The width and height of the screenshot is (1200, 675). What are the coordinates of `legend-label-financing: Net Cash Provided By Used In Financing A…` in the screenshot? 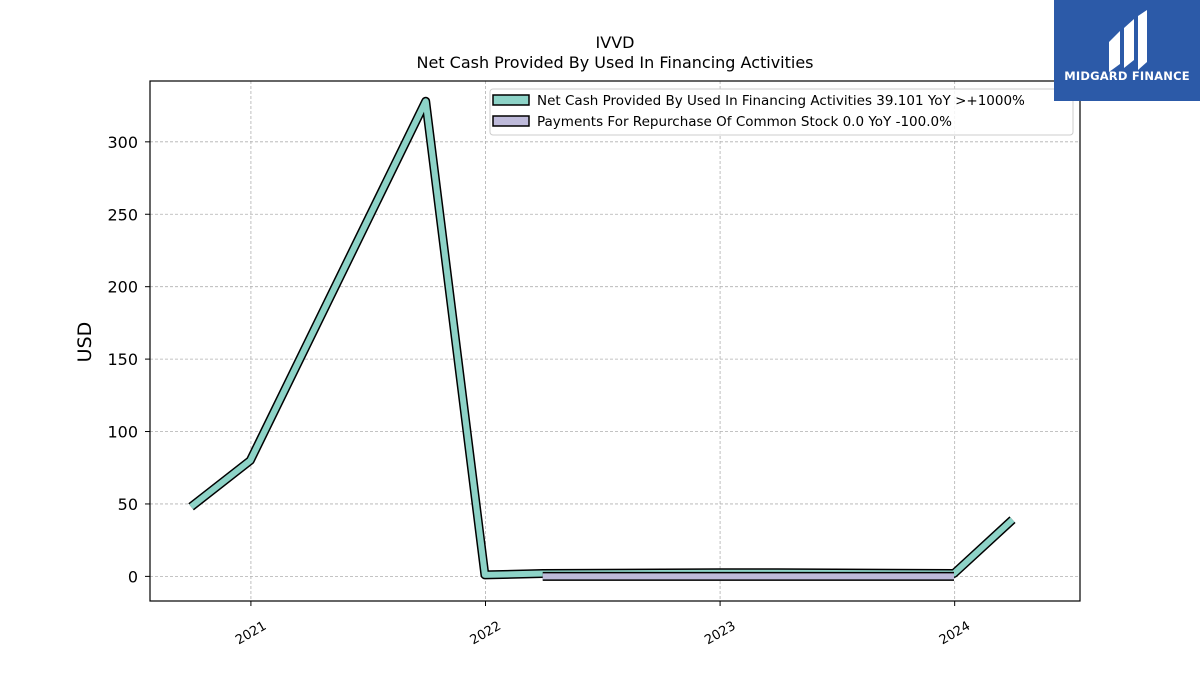 It's located at (781, 101).